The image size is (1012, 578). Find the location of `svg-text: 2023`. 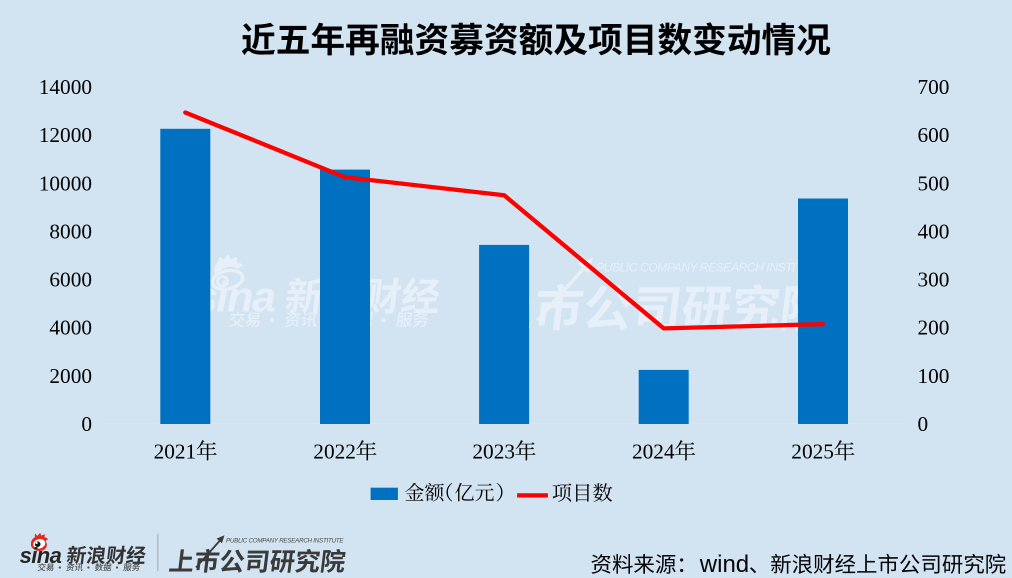

svg-text: 2023 is located at coordinates (493, 452).